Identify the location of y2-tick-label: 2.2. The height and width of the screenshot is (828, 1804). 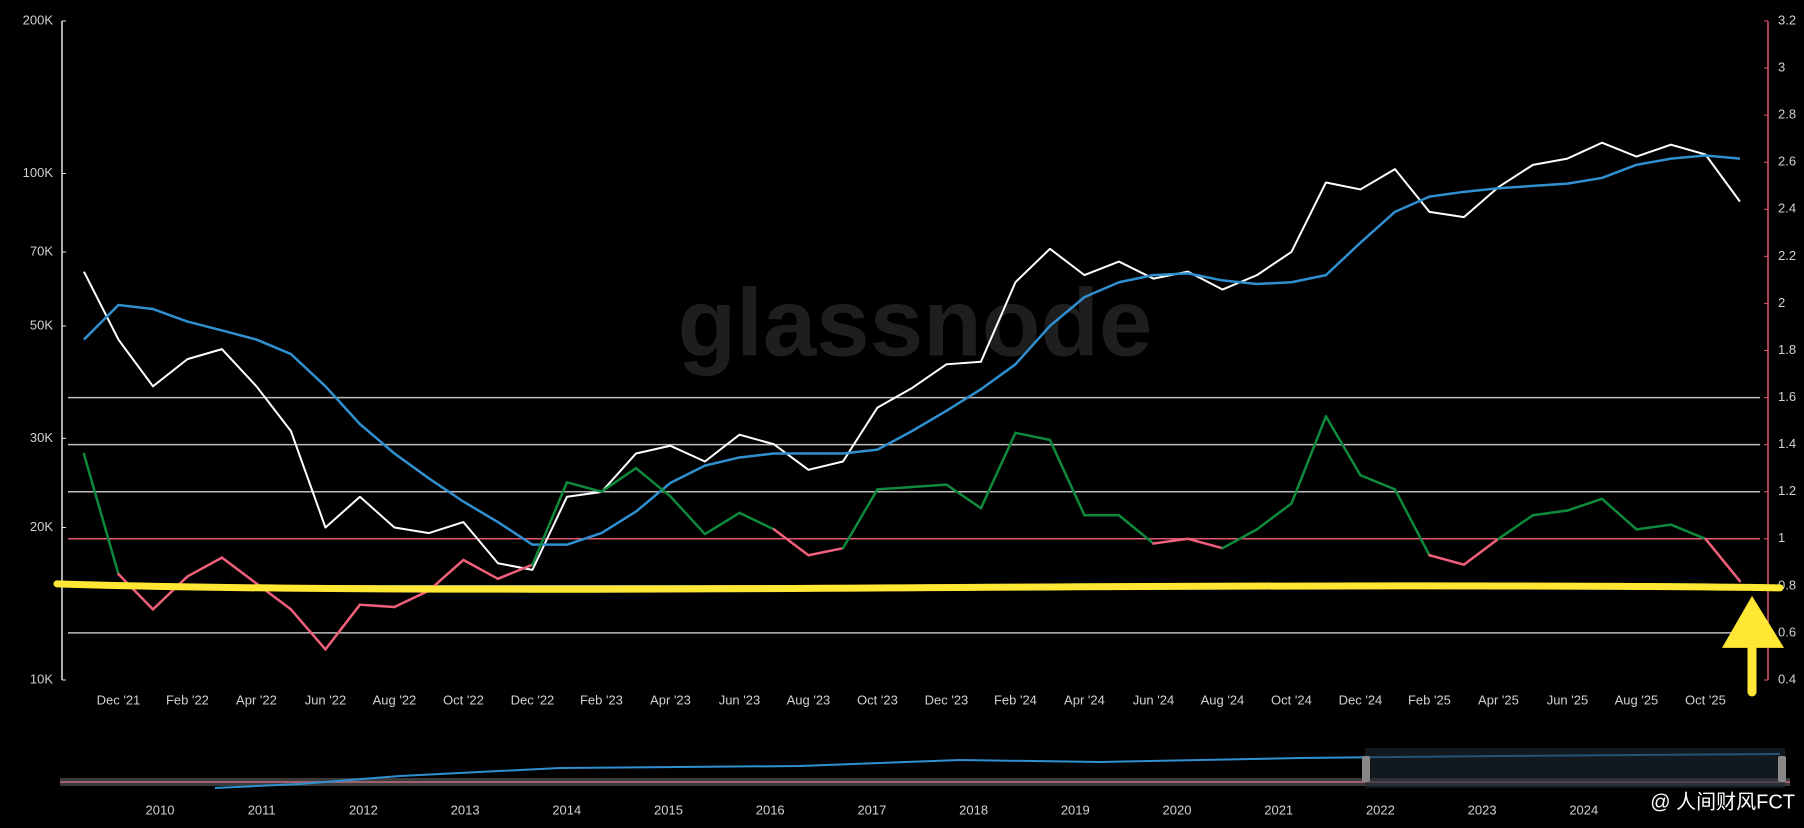
(1787, 255).